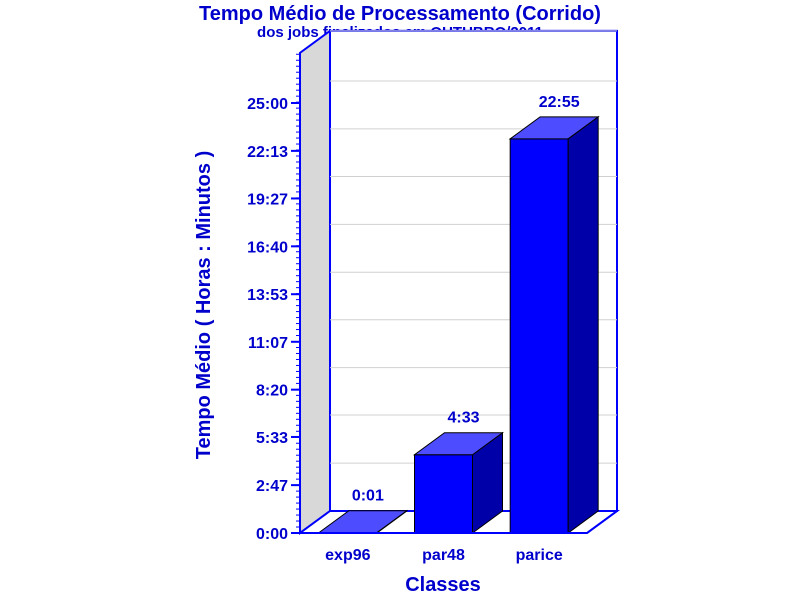  What do you see at coordinates (368, 496) in the screenshot?
I see `value-label: 0:01` at bounding box center [368, 496].